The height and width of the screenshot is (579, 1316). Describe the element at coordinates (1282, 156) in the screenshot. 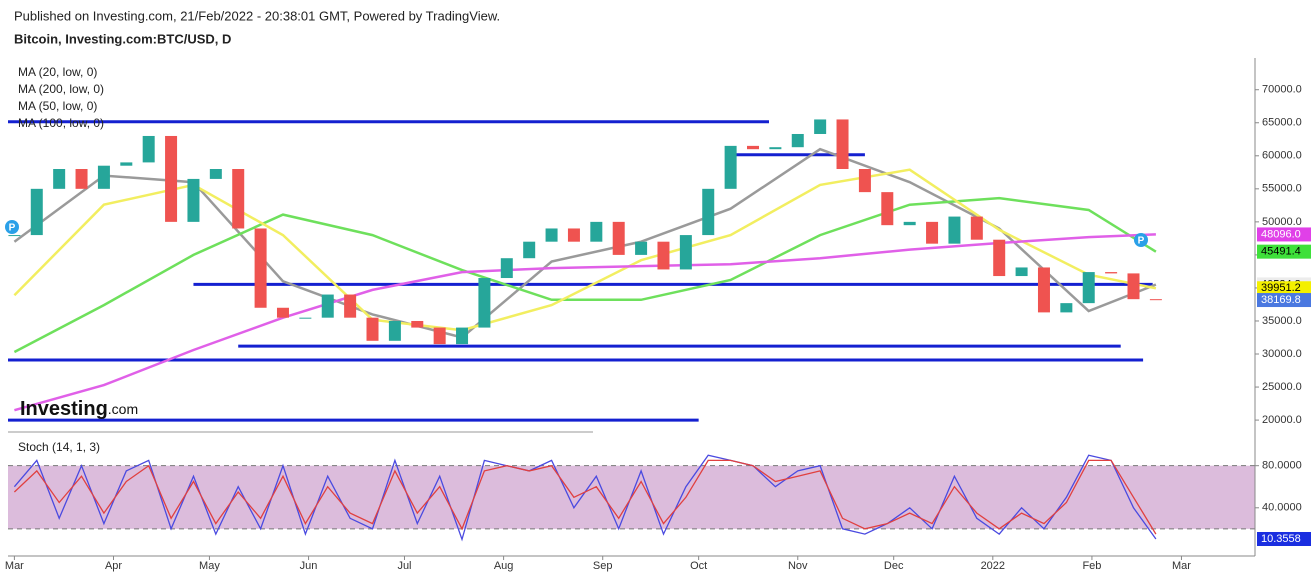

I see `y-tick-label: 60000.0` at that location.